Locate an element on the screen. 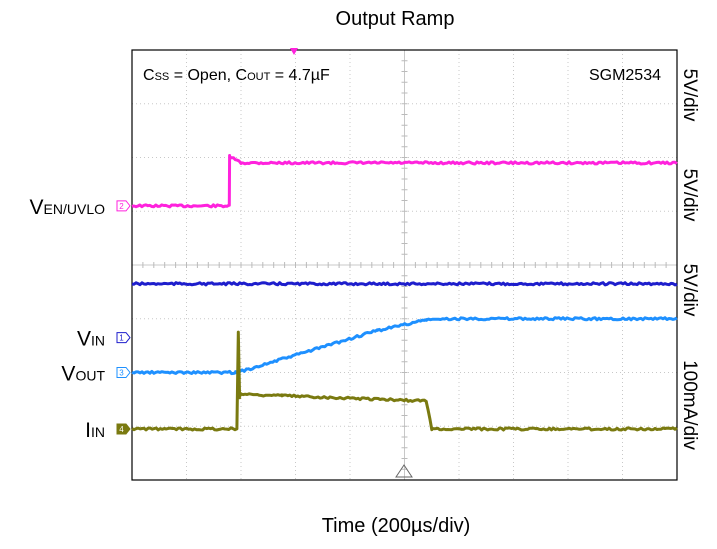 The width and height of the screenshot is (717, 549). channel-marker-ch1: 1 is located at coordinates (123, 338).